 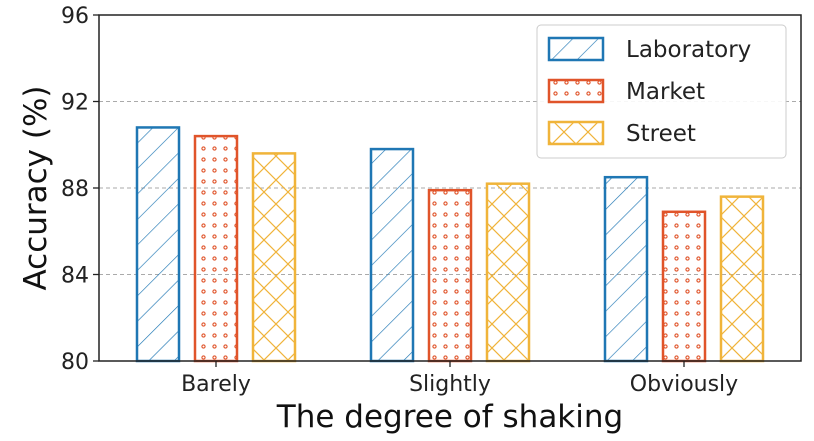 What do you see at coordinates (36, 187) in the screenshot?
I see `y-axis-title: Accuracy (%)` at bounding box center [36, 187].